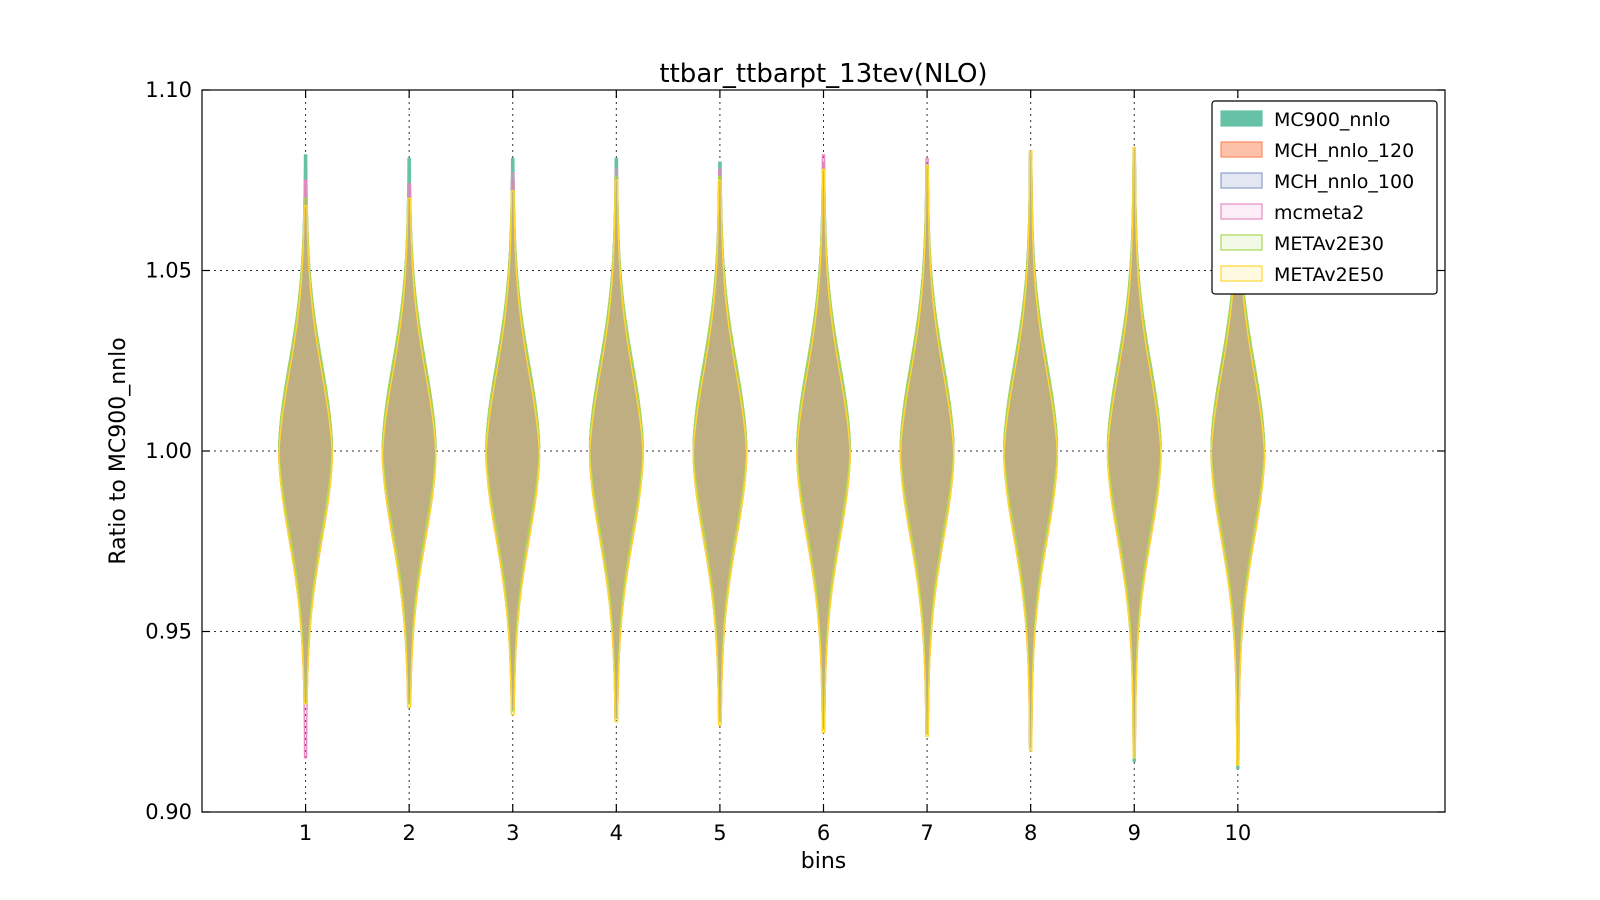  I want to click on x-tick-label: 9, so click(1134, 833).